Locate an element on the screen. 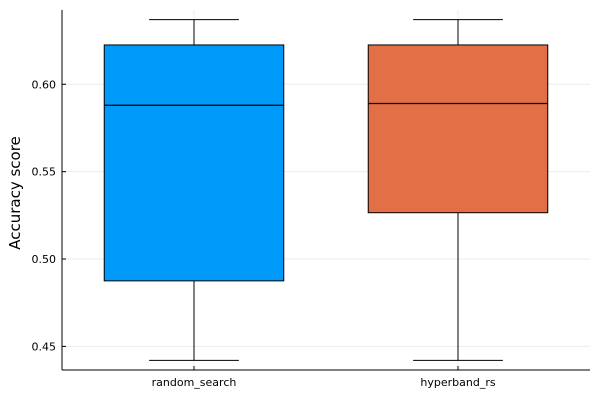  y-tick-label: 0.45 is located at coordinates (44, 346).